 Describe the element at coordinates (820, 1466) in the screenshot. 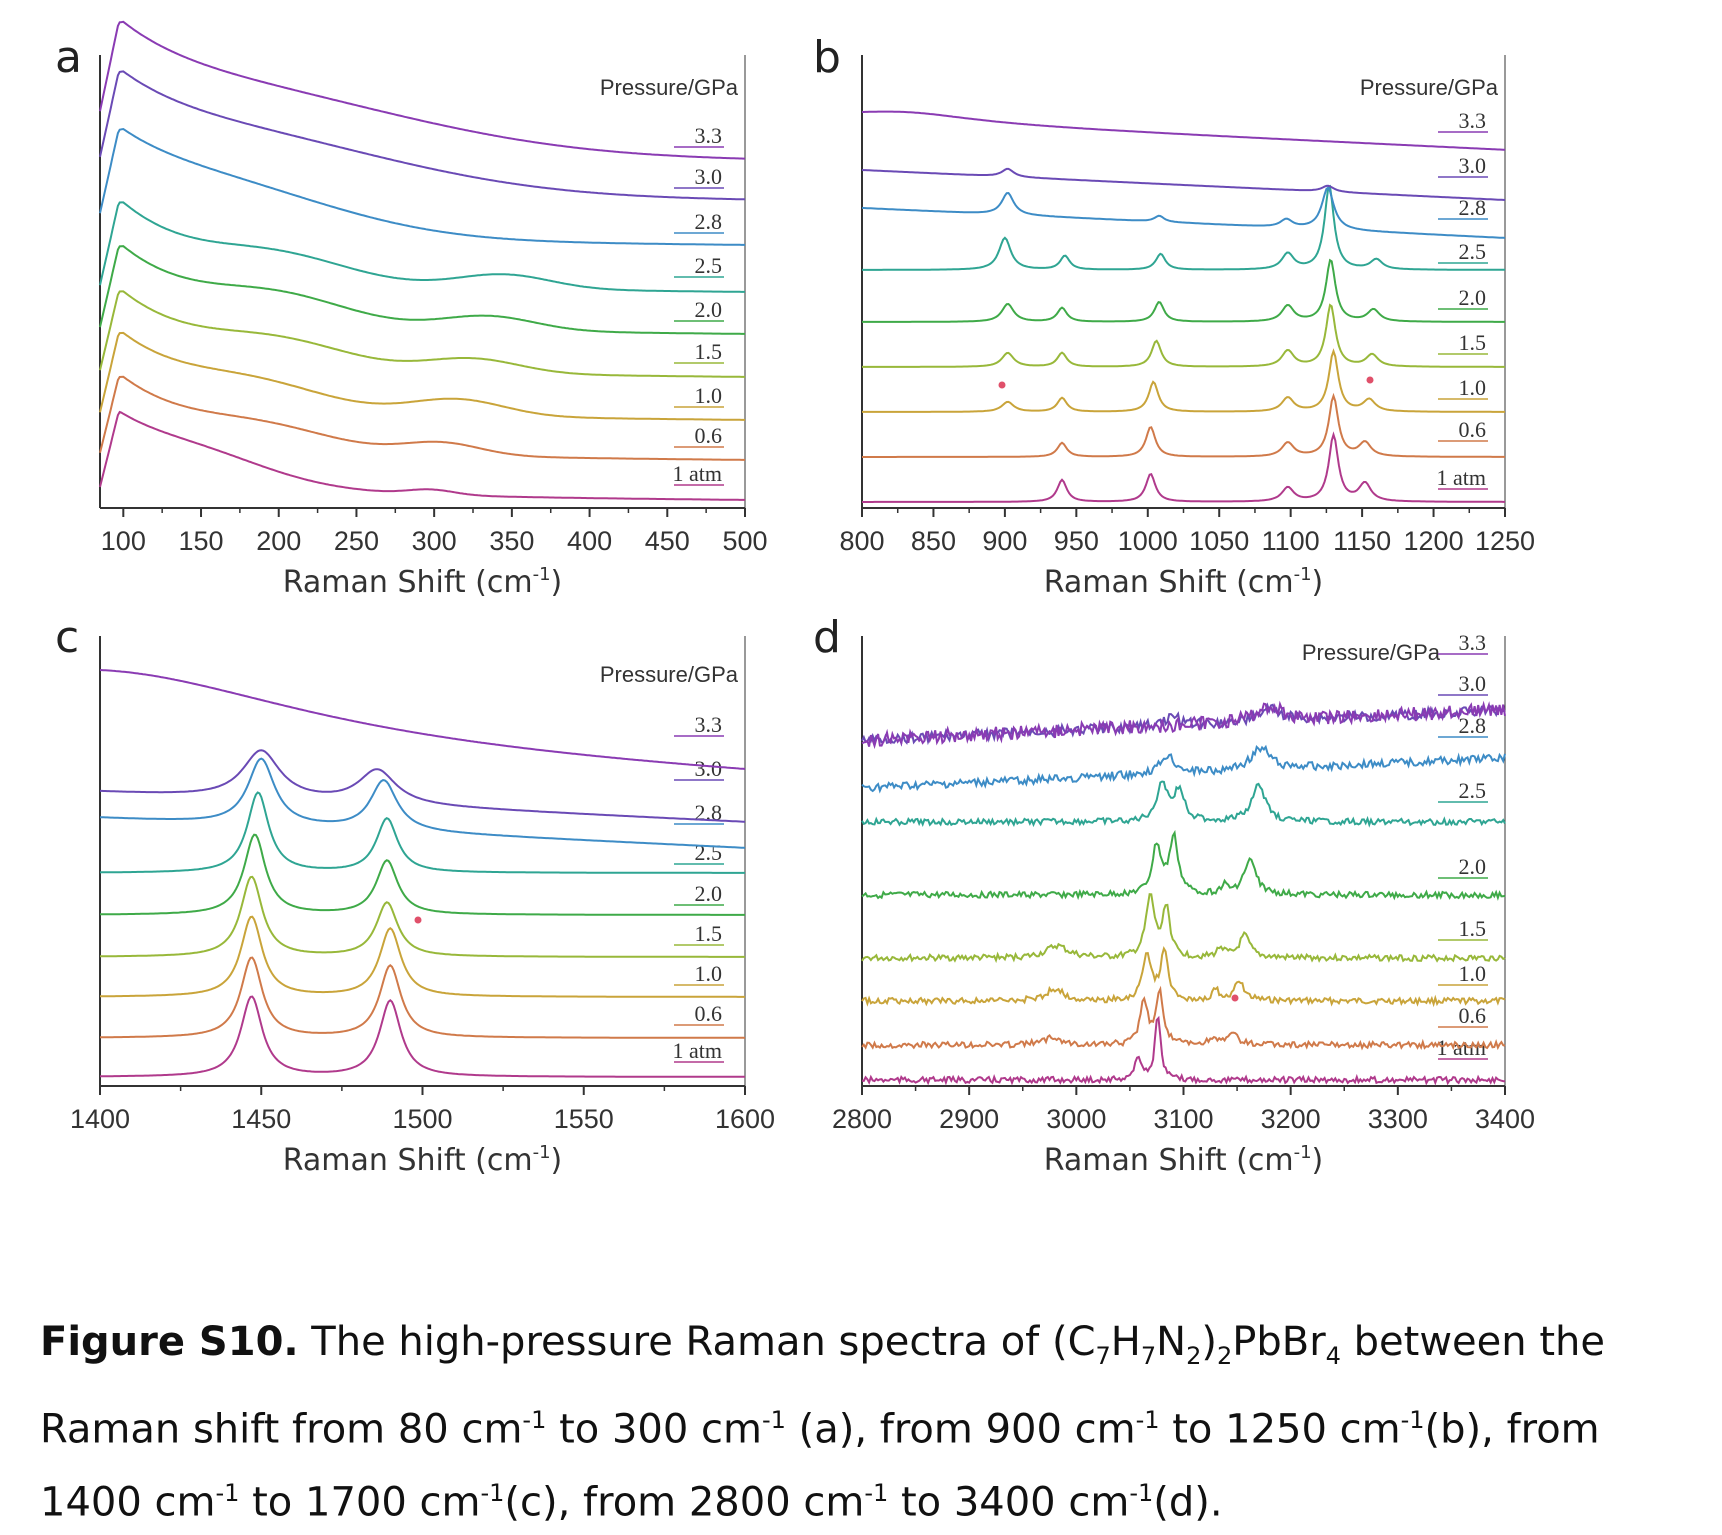

I see `caption-text: (b), from 1400 cm` at that location.